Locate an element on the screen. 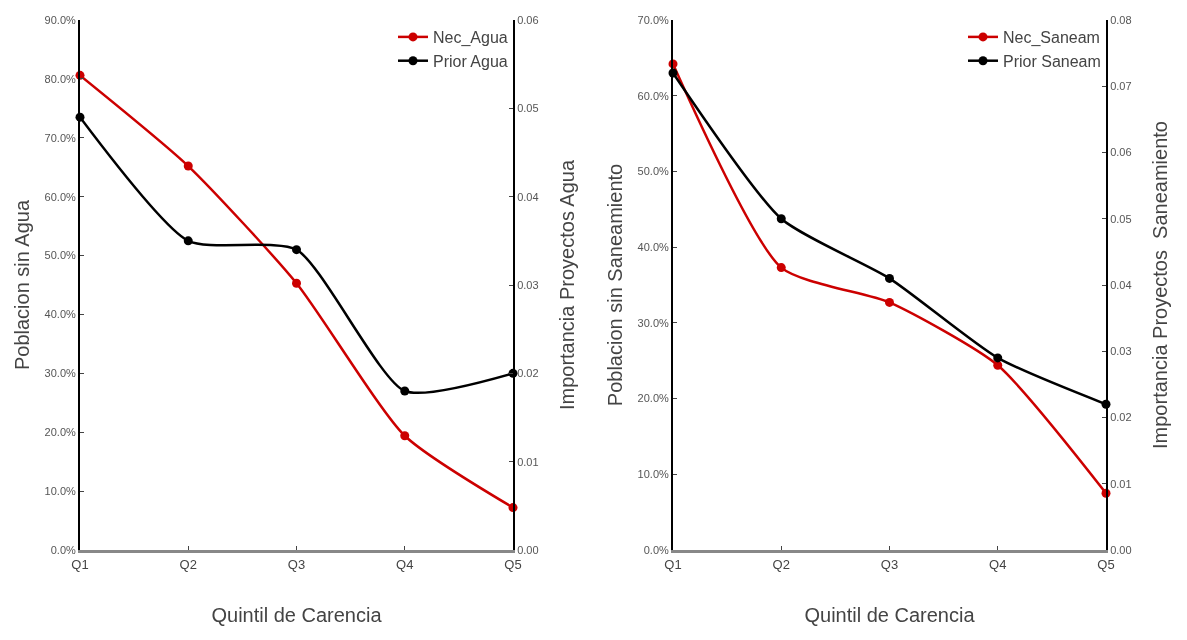 This screenshot has height=640, width=1187. legend-label: Nec_Agua is located at coordinates (470, 38).